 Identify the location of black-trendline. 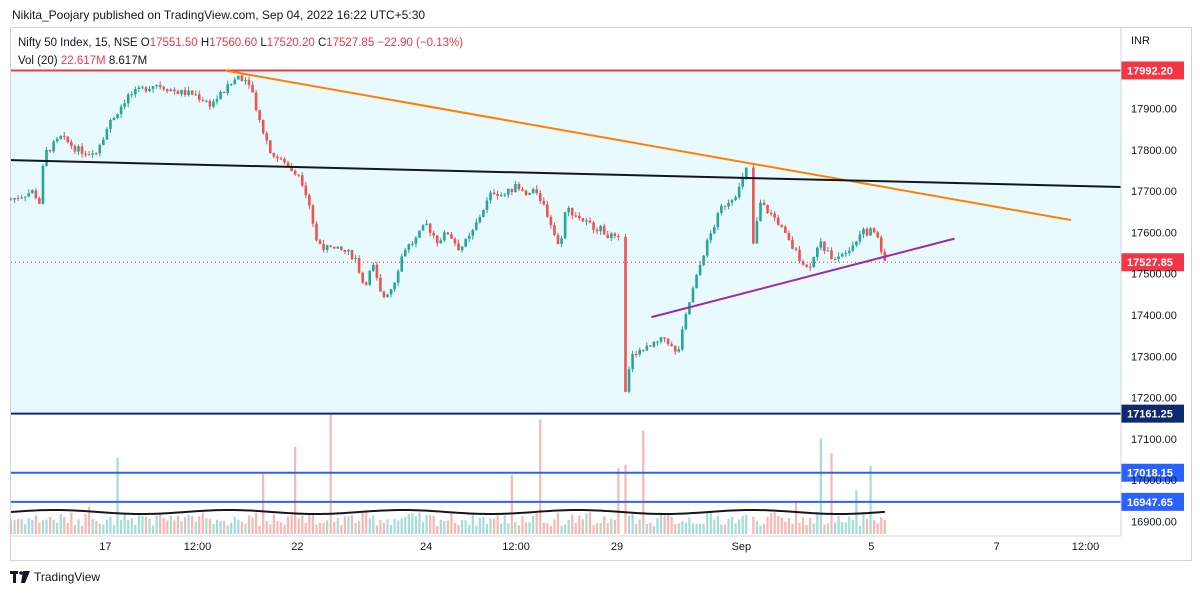
(566, 174).